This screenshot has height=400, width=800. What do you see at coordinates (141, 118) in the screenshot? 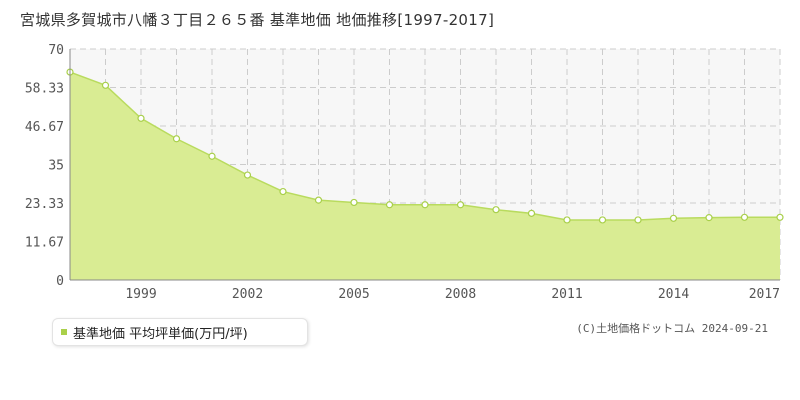
I see `data-point-1999` at bounding box center [141, 118].